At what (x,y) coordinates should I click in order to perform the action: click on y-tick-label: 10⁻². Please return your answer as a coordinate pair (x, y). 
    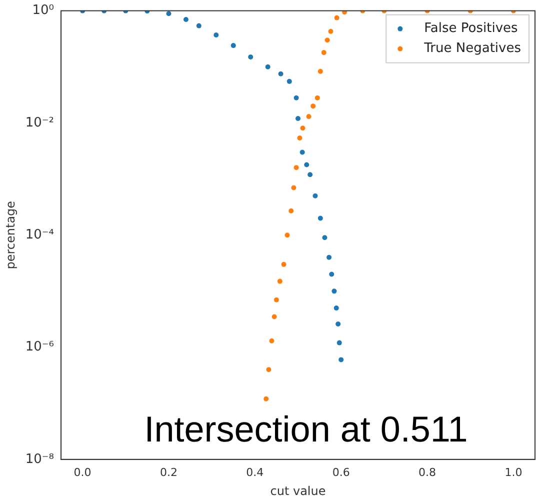
    Looking at the image, I should click on (39, 122).